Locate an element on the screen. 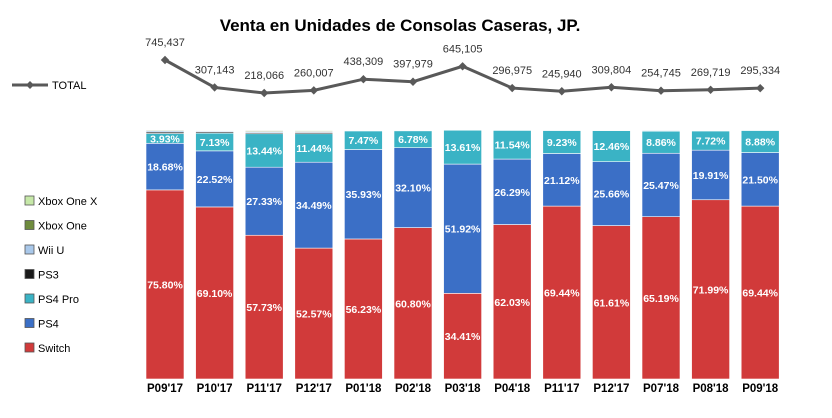  bar-data-label: 22.52% is located at coordinates (215, 180).